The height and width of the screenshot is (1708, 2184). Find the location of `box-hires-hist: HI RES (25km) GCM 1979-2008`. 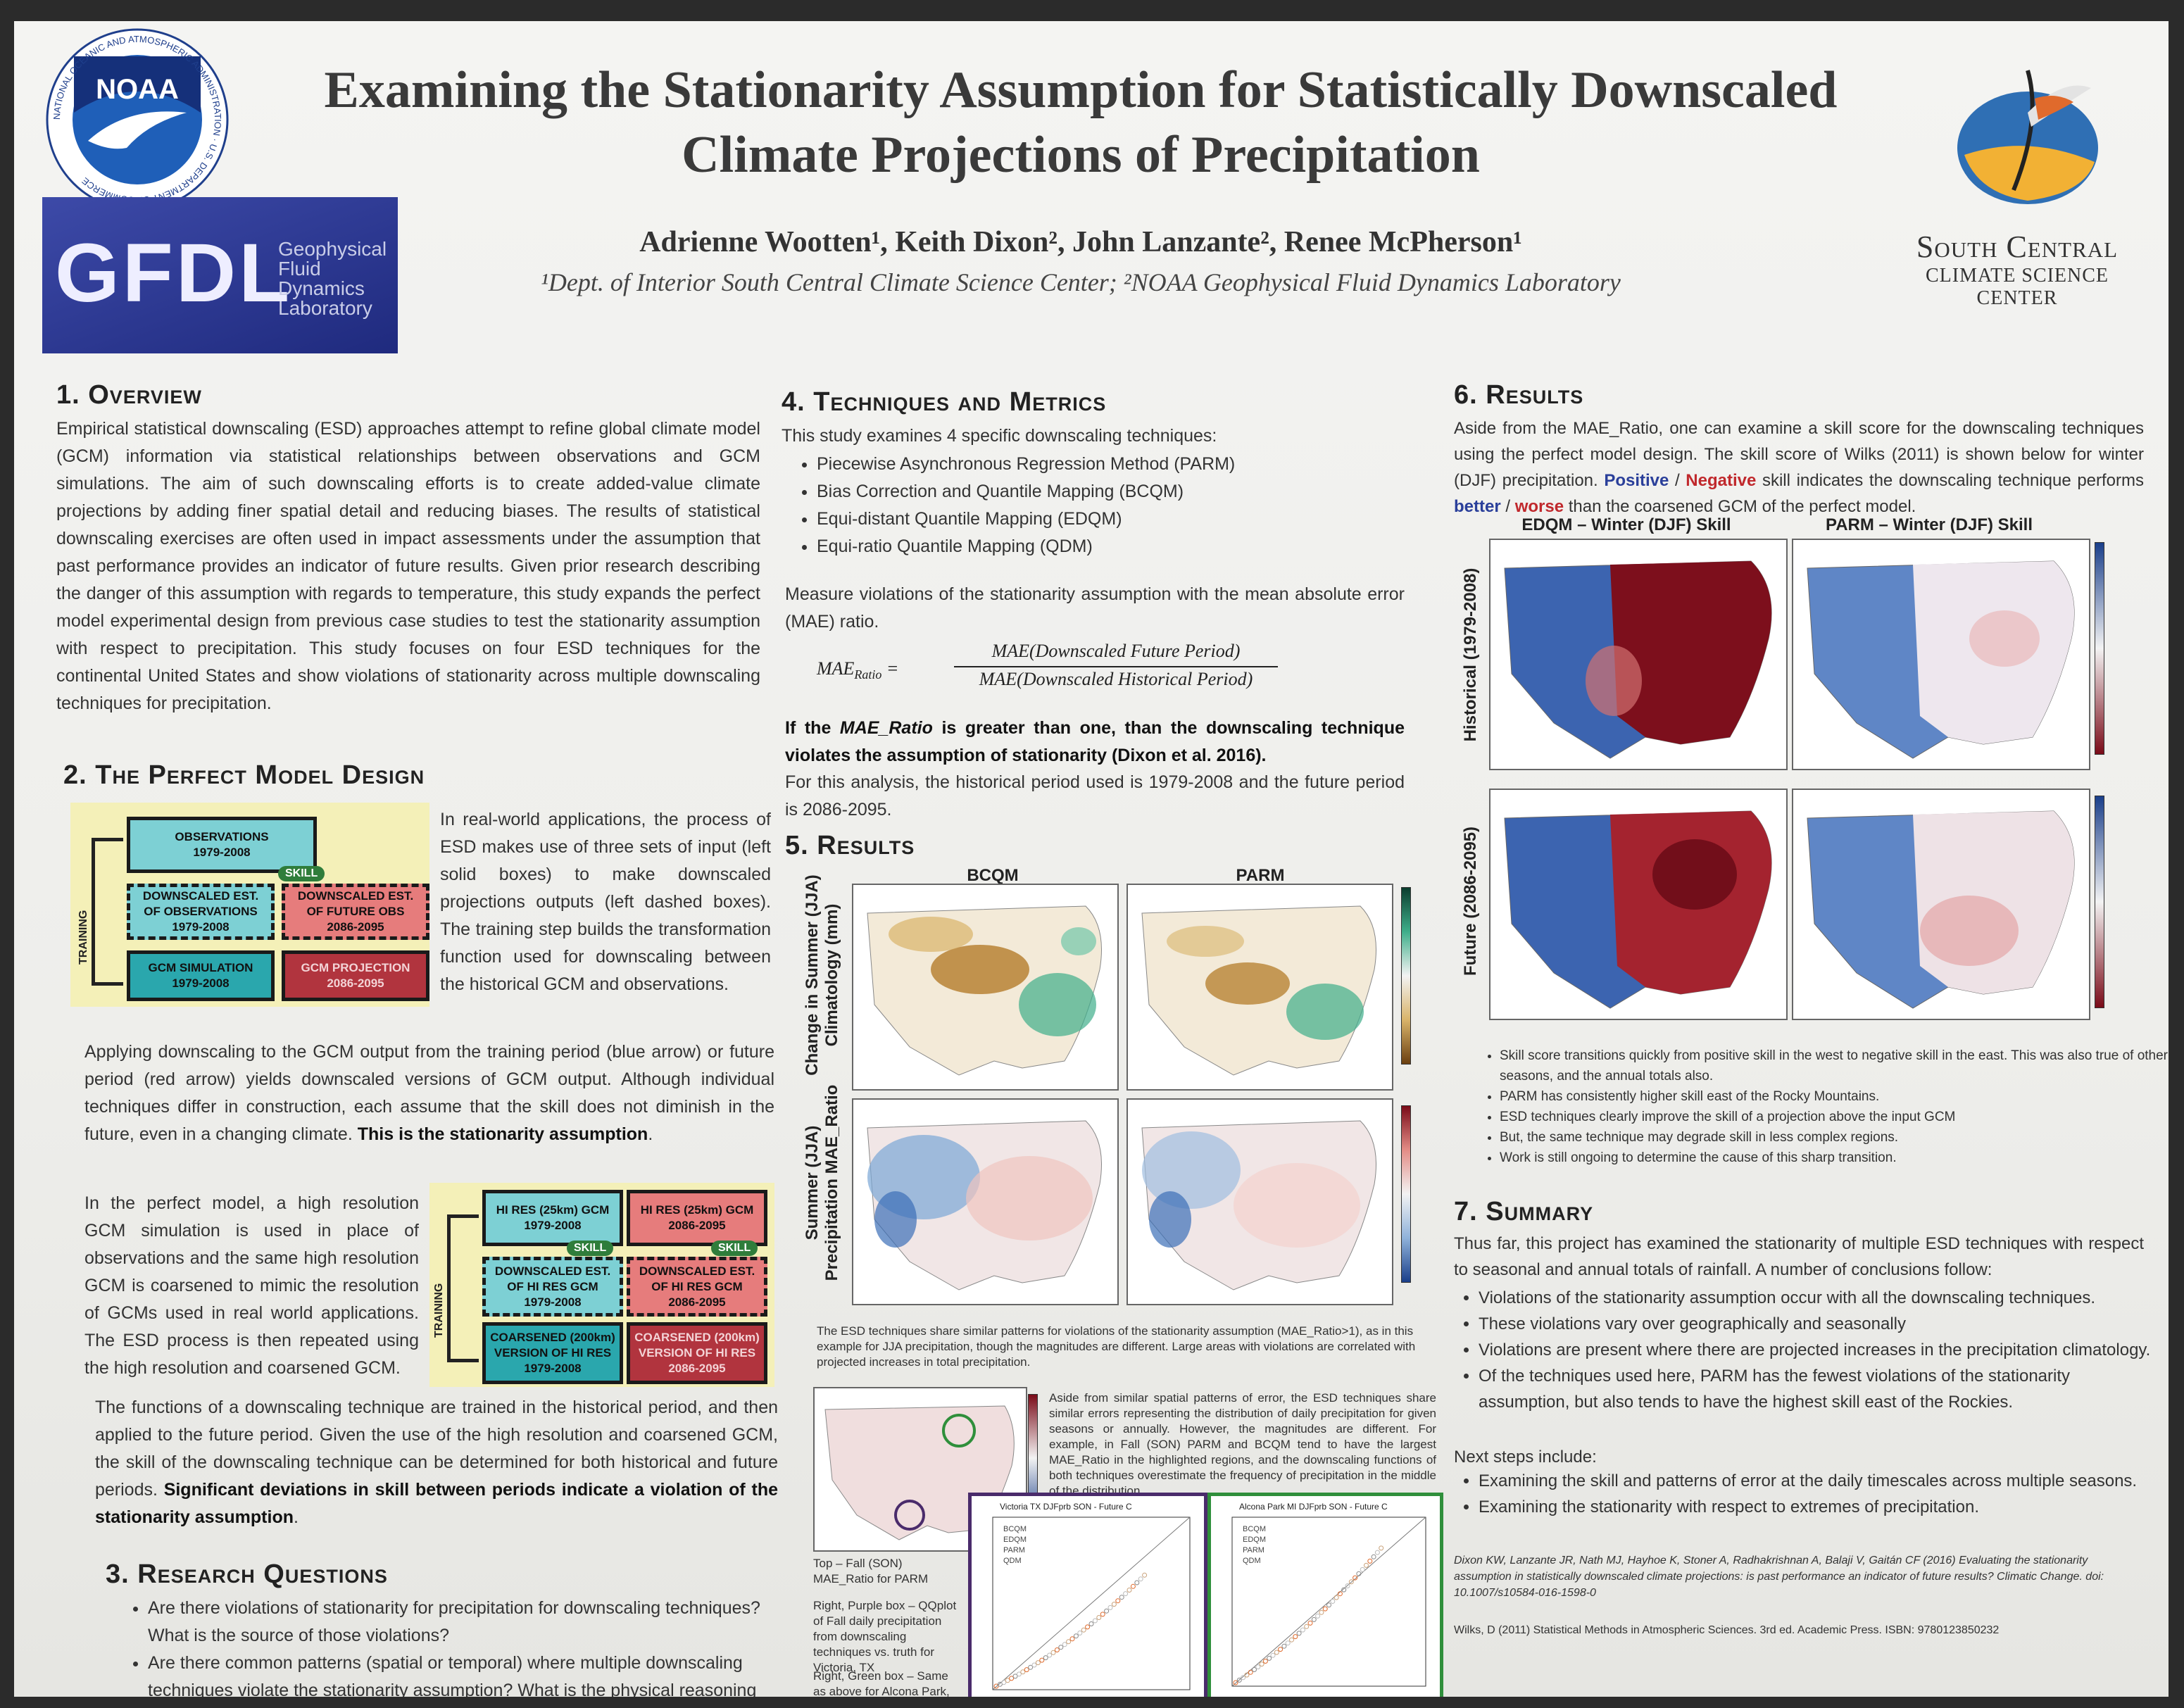

box-hires-hist: HI RES (25km) GCM 1979-2008 is located at coordinates (552, 1218).